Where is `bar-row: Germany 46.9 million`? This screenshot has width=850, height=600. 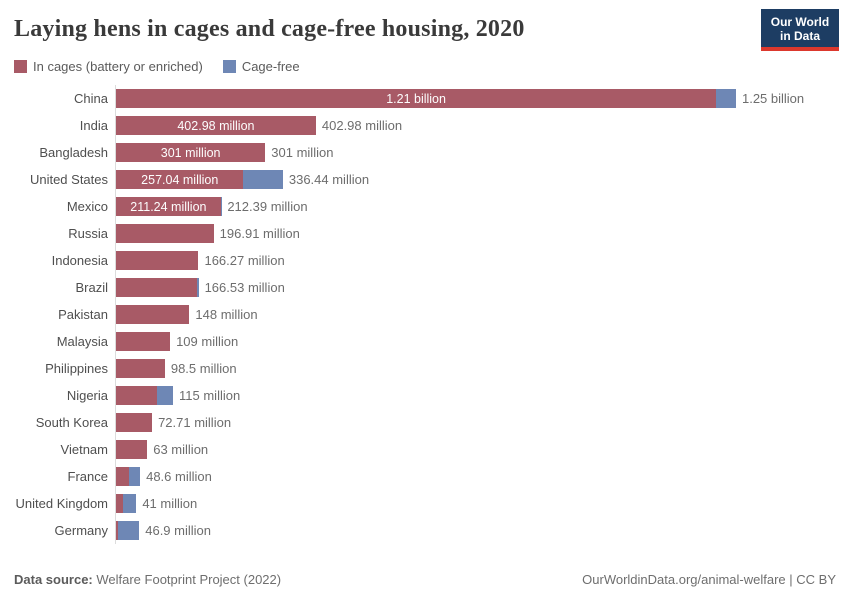
bar-row: Germany 46.9 million is located at coordinates (425, 530).